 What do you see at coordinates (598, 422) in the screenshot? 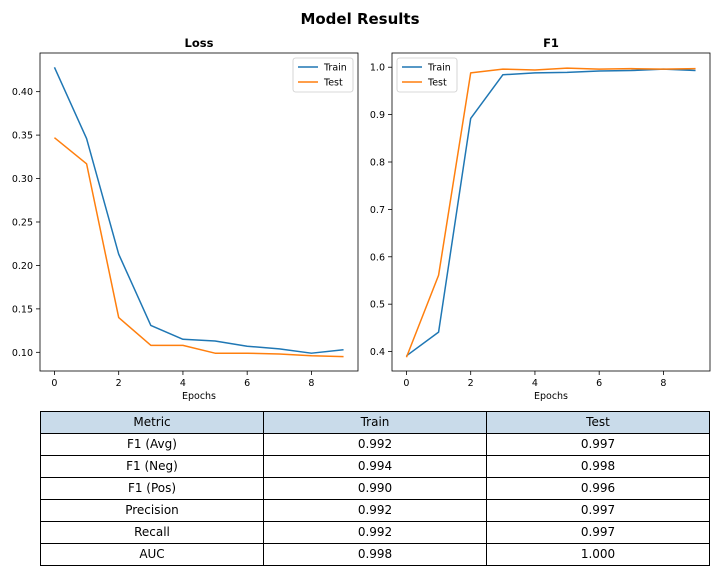
I see `header-test: Test` at bounding box center [598, 422].